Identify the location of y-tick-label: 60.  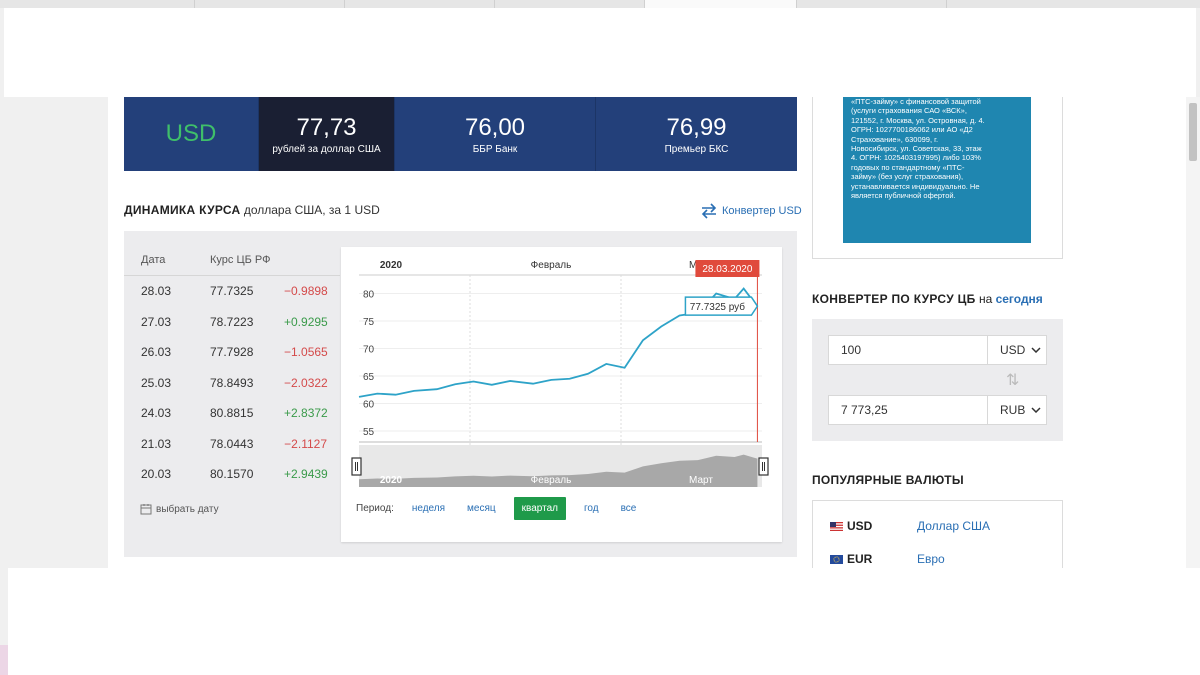
(369, 405).